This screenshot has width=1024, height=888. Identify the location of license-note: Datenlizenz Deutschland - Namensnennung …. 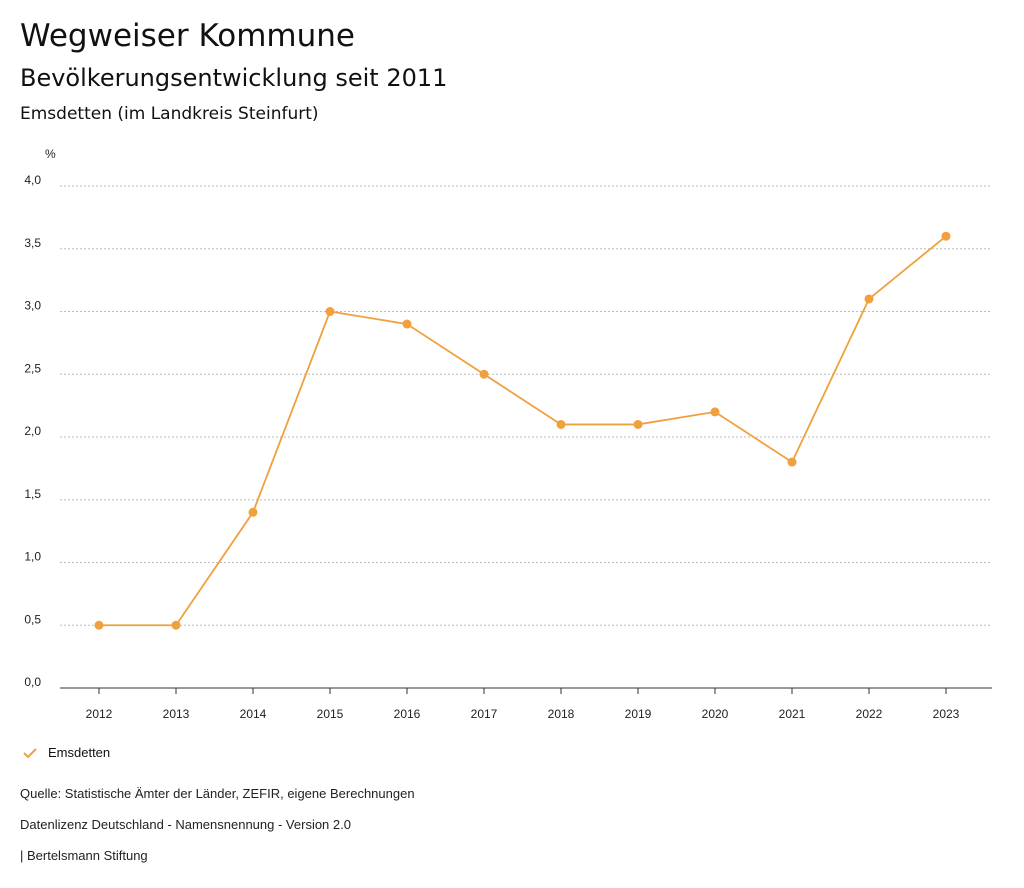
(185, 824).